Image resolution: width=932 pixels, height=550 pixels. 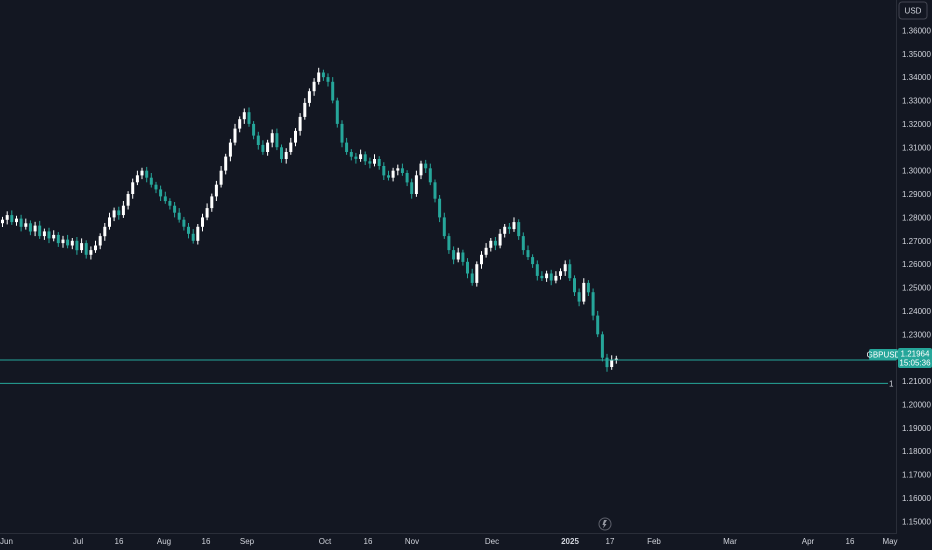 What do you see at coordinates (916, 101) in the screenshot?
I see `price-tick-label: 1.33000` at bounding box center [916, 101].